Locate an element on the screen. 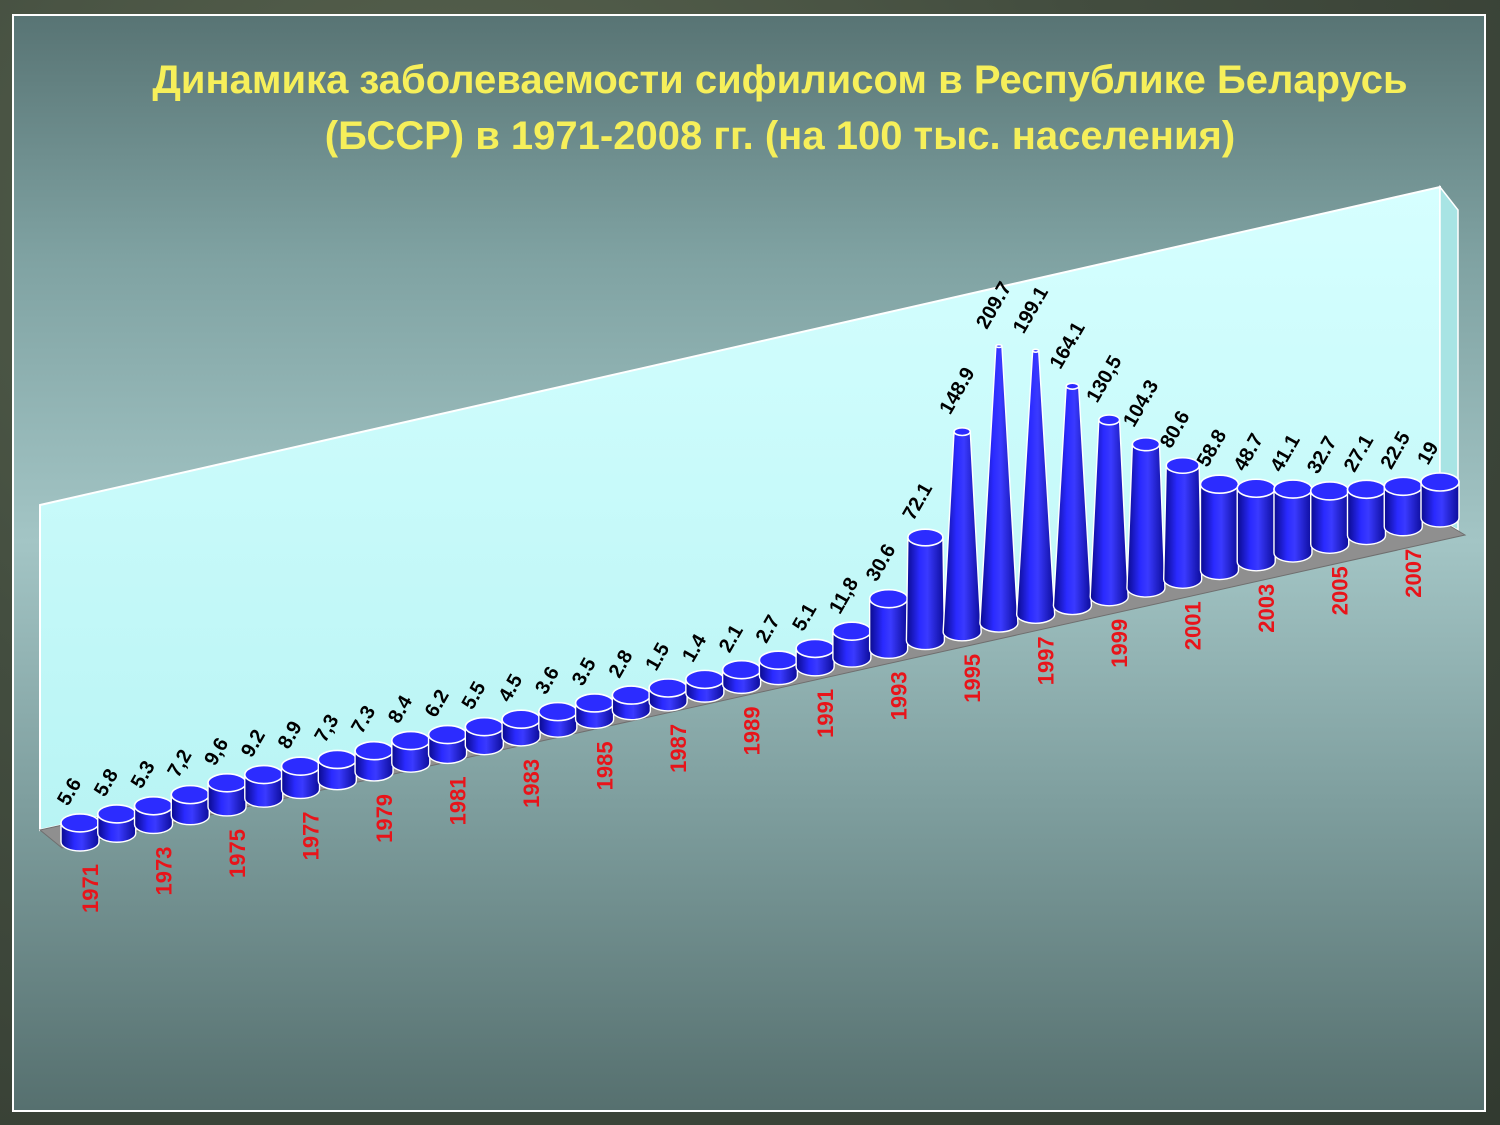 The width and height of the screenshot is (1500, 1125). year-tick-label: 1999 is located at coordinates (1119, 643).